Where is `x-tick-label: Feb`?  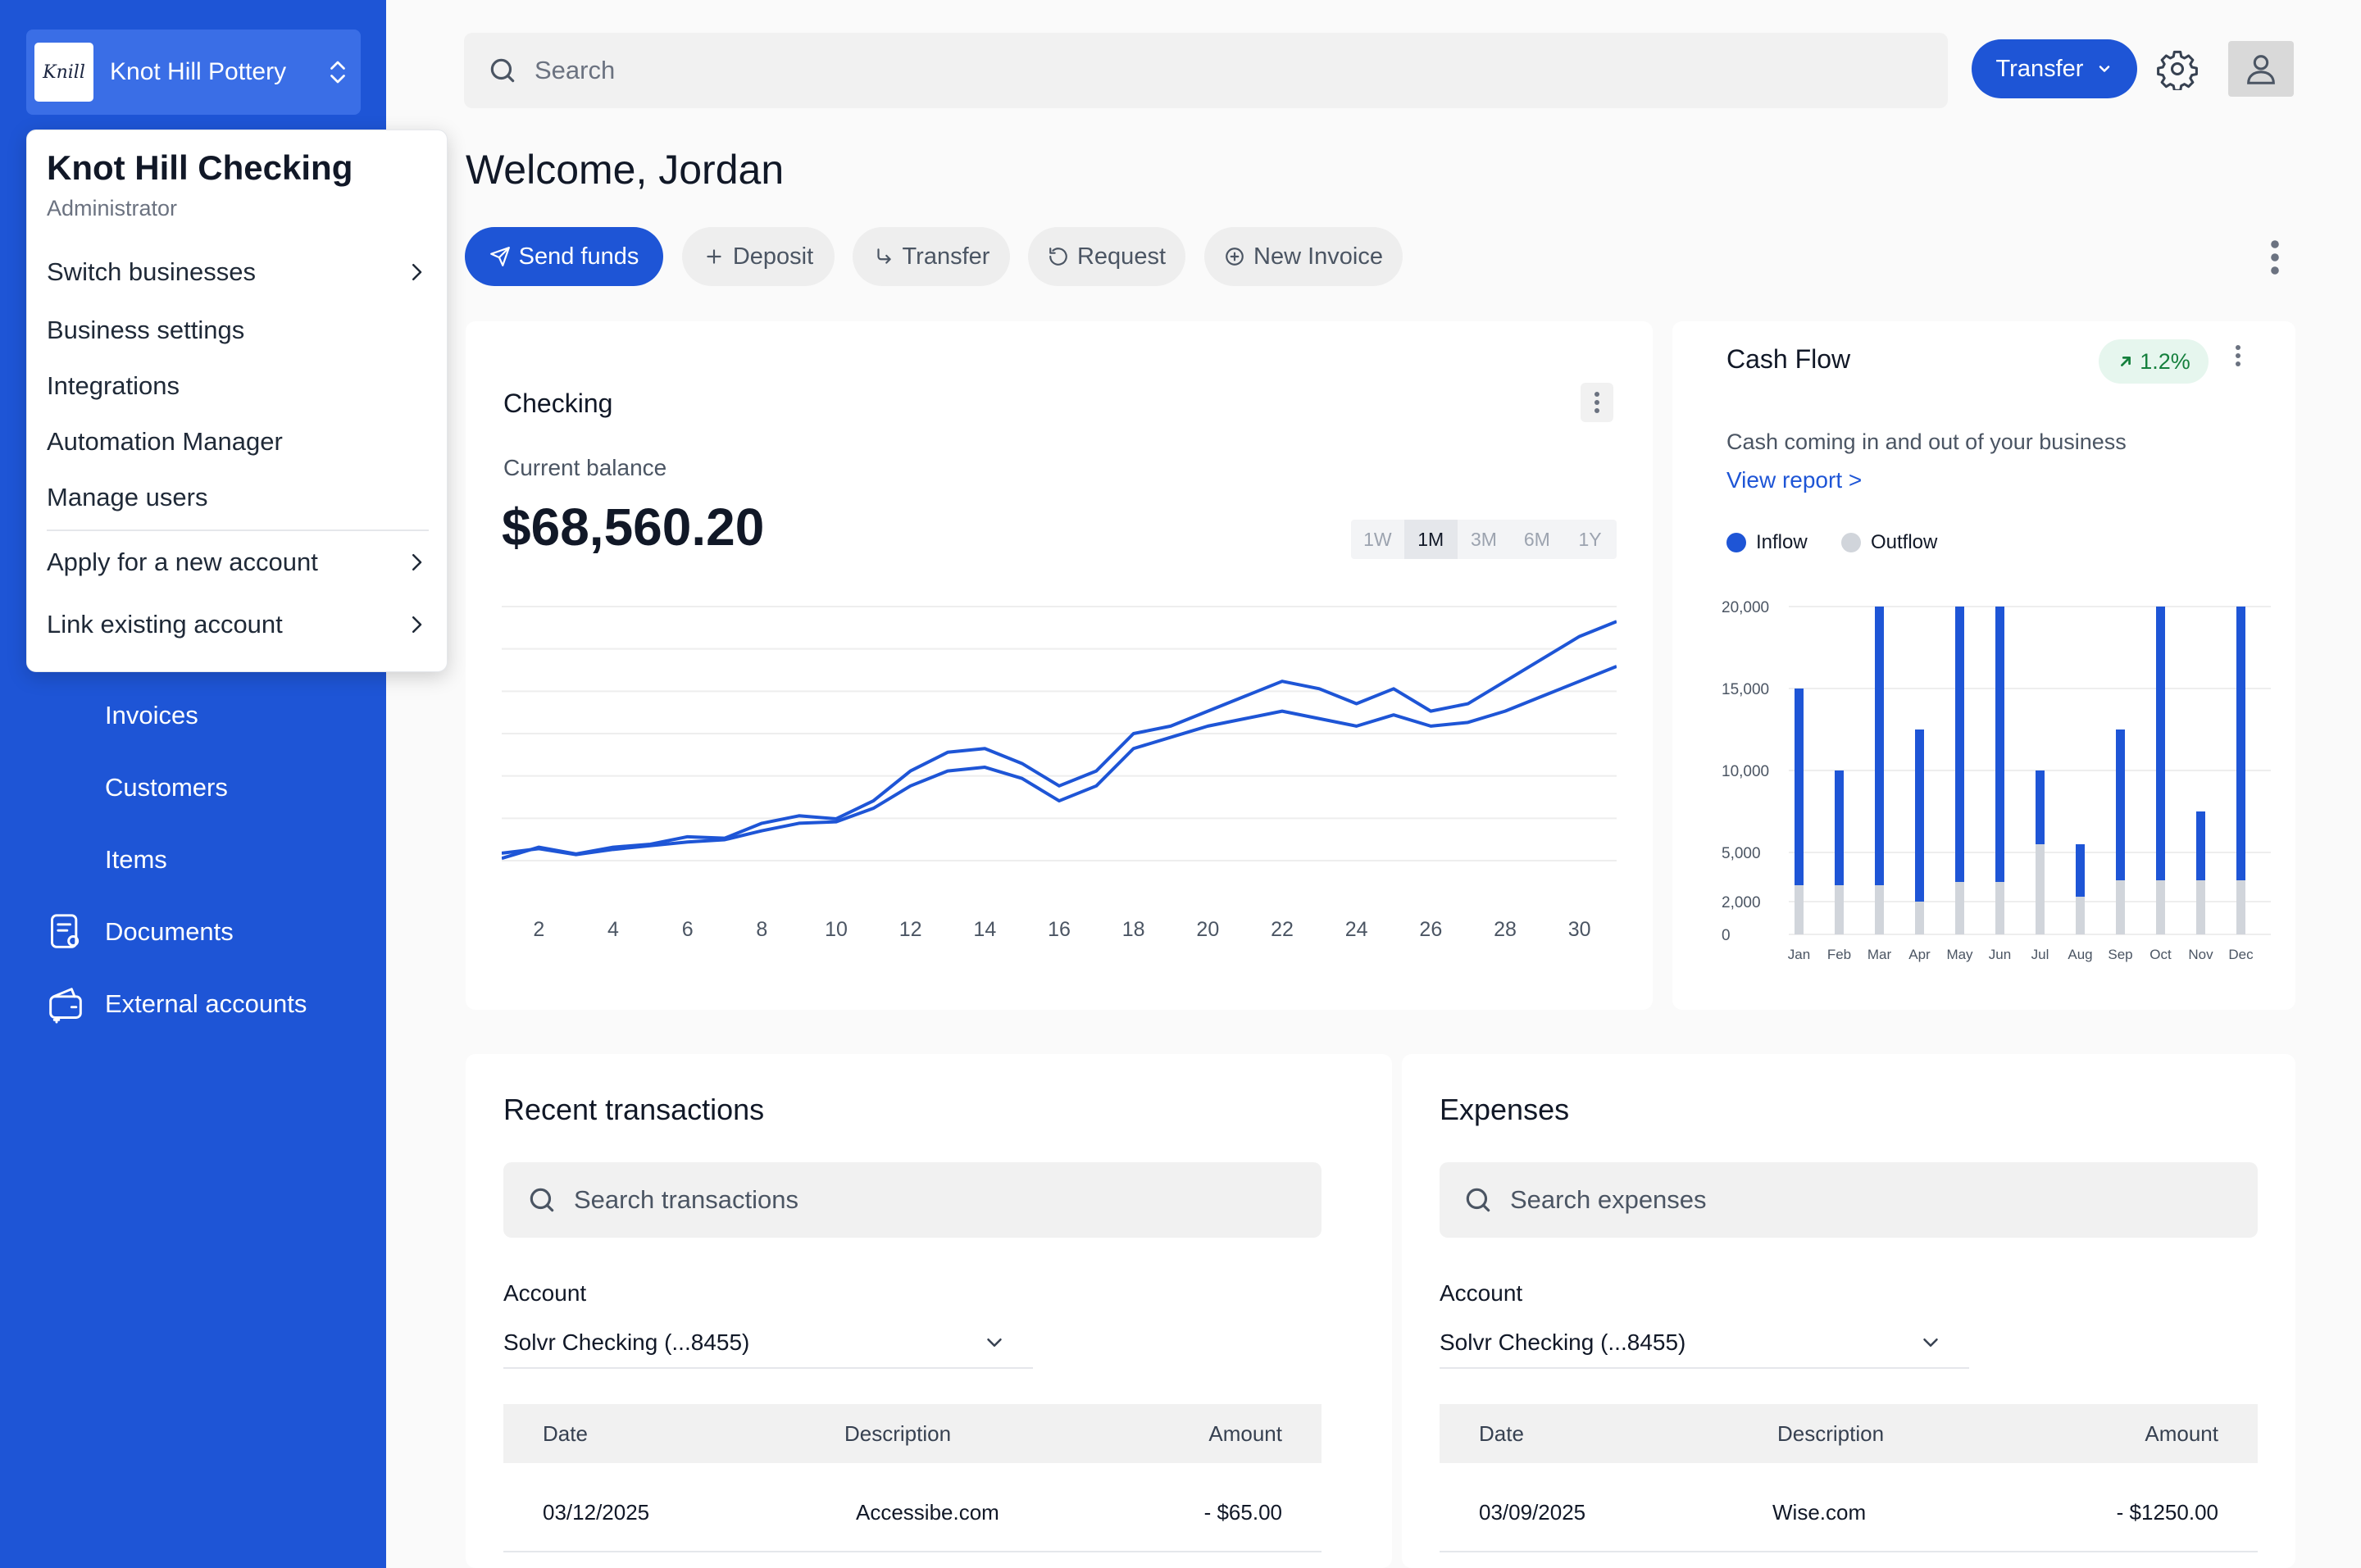 x-tick-label: Feb is located at coordinates (1839, 954).